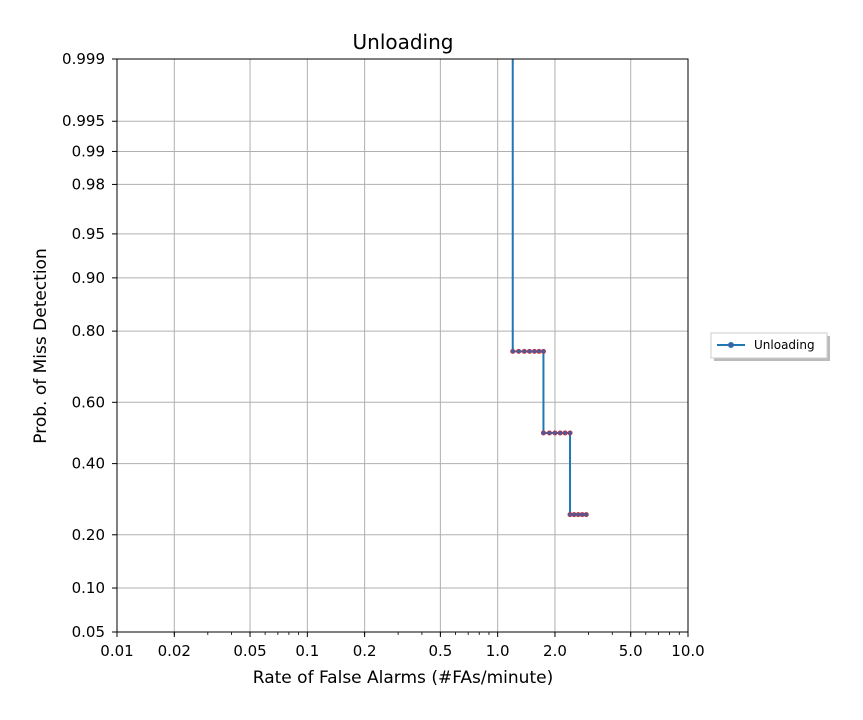 Image resolution: width=863 pixels, height=720 pixels. What do you see at coordinates (631, 651) in the screenshot?
I see `x-tick-label: 5.0` at bounding box center [631, 651].